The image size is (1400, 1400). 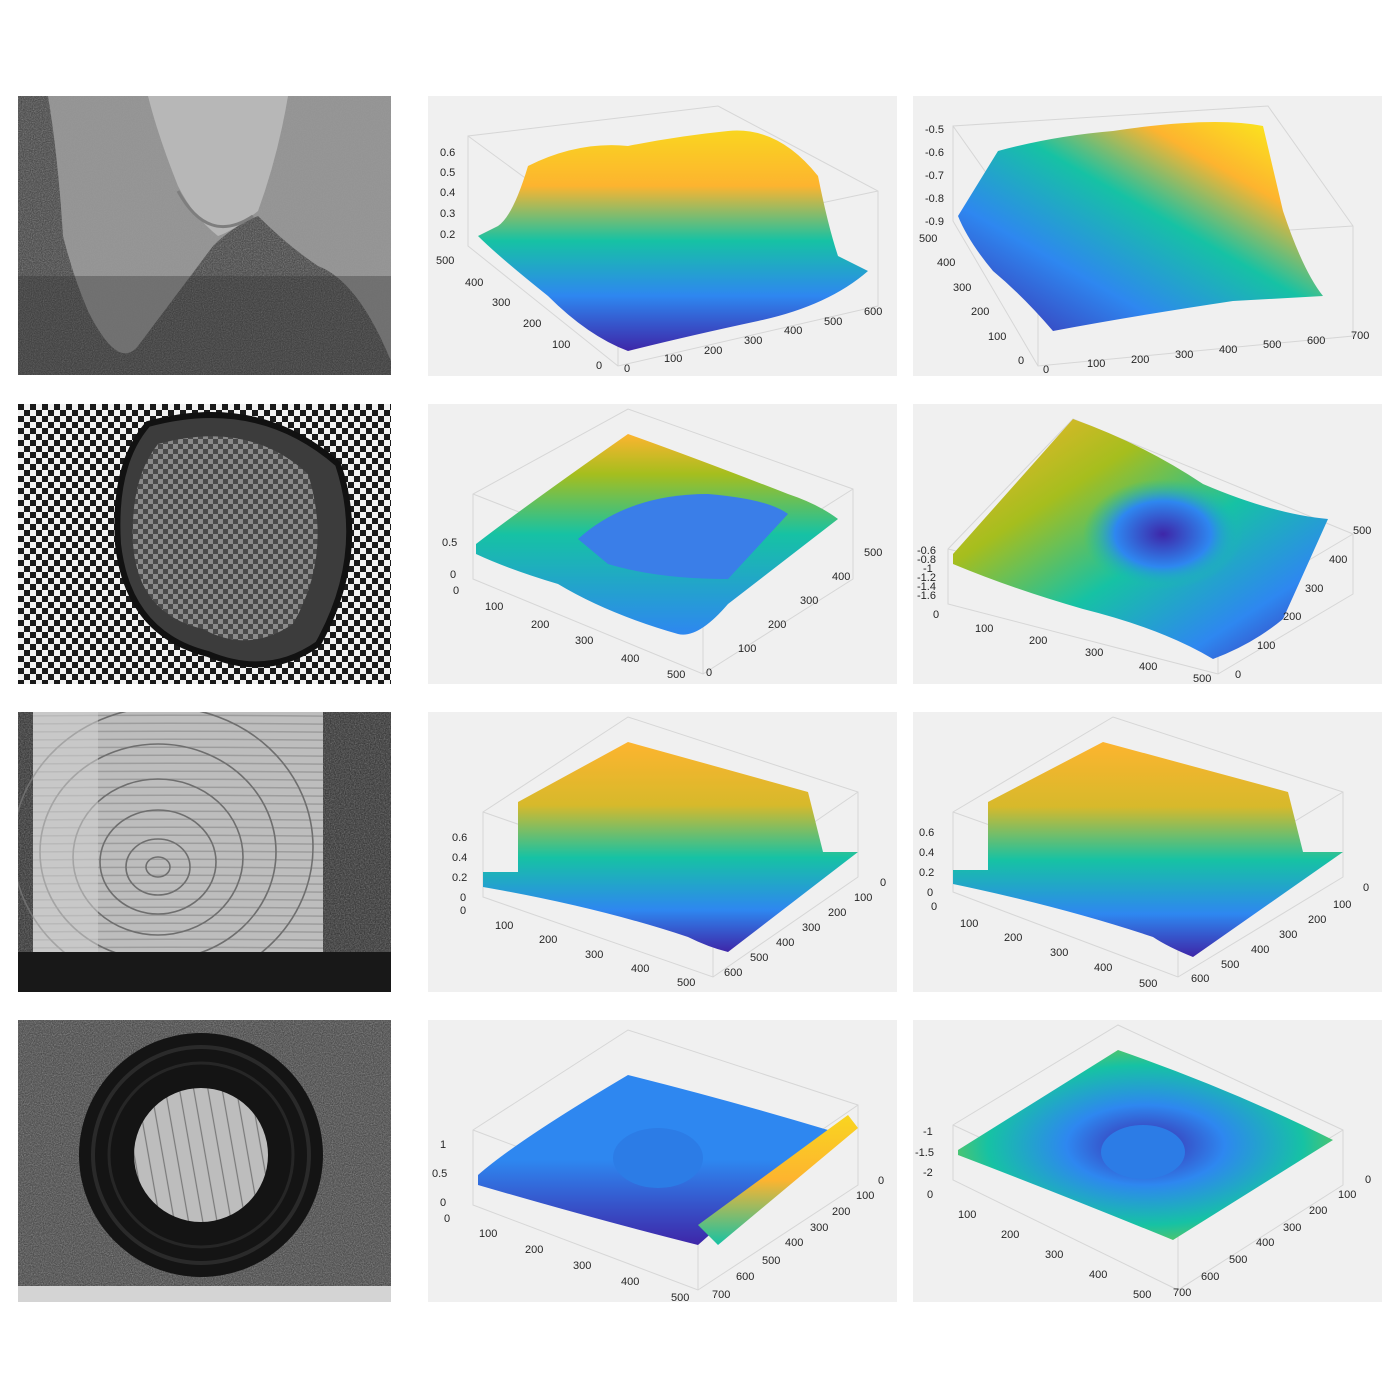 I want to click on z-tick: -0.9, so click(x=934, y=222).